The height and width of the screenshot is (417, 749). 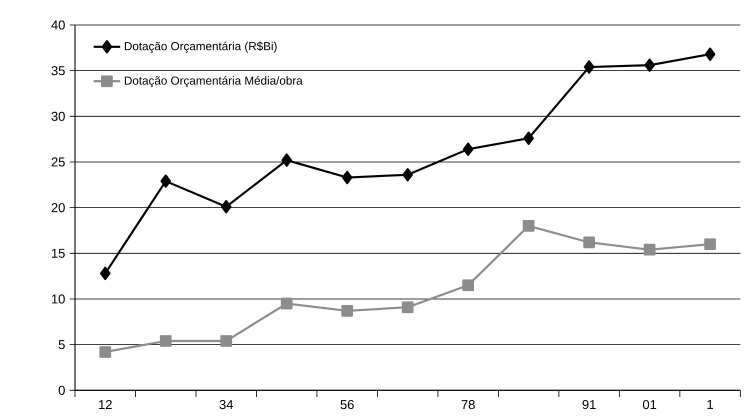 I want to click on legend-label: Dotação Orçamentária (R$Bi), so click(x=200, y=47).